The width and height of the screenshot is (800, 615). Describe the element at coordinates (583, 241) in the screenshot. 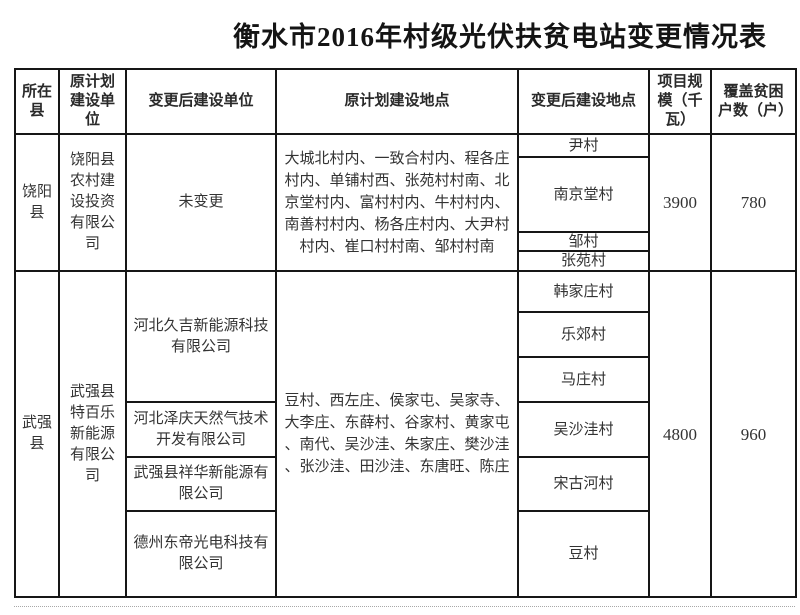

I see `changed-location-cell: 邹村` at that location.